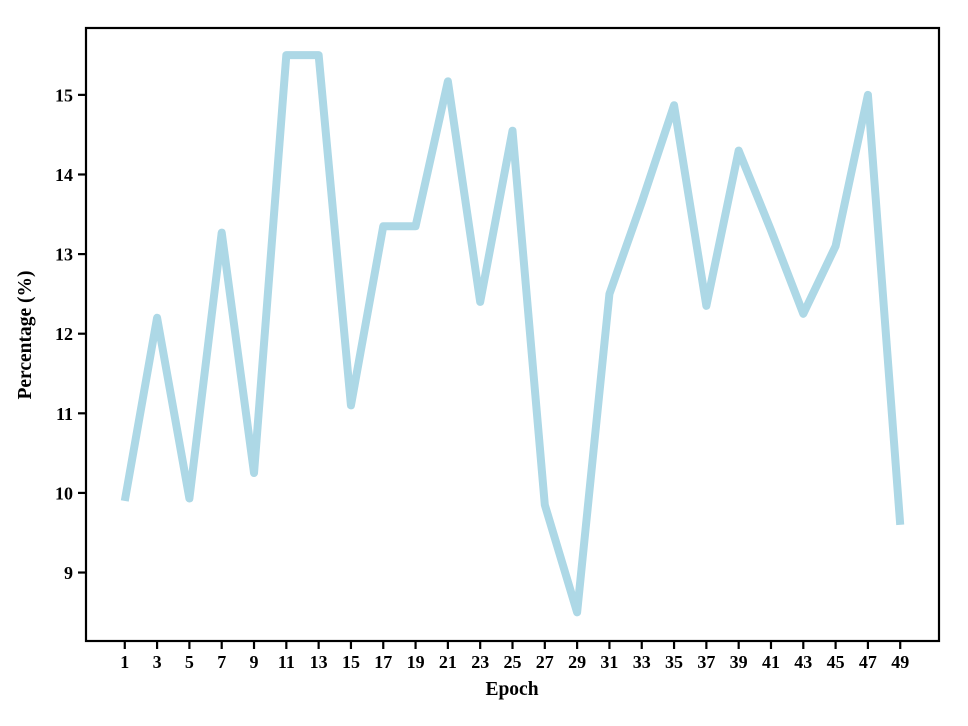 The height and width of the screenshot is (726, 968). I want to click on x-tick-label: 47, so click(868, 662).